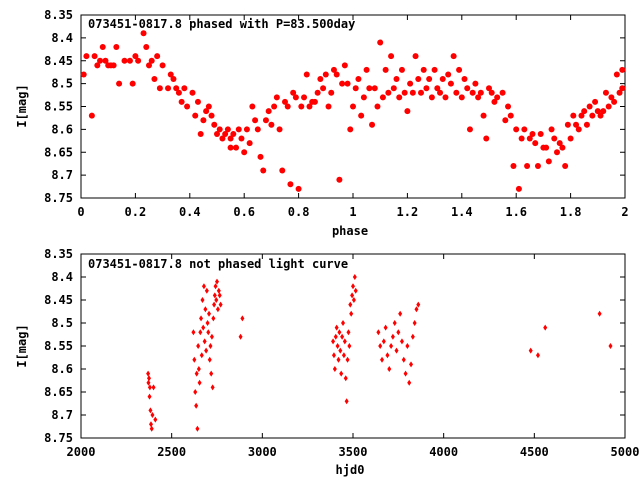 This screenshot has width=640, height=480. I want to click on phased-x-tick-label: 0.2, so click(136, 212).